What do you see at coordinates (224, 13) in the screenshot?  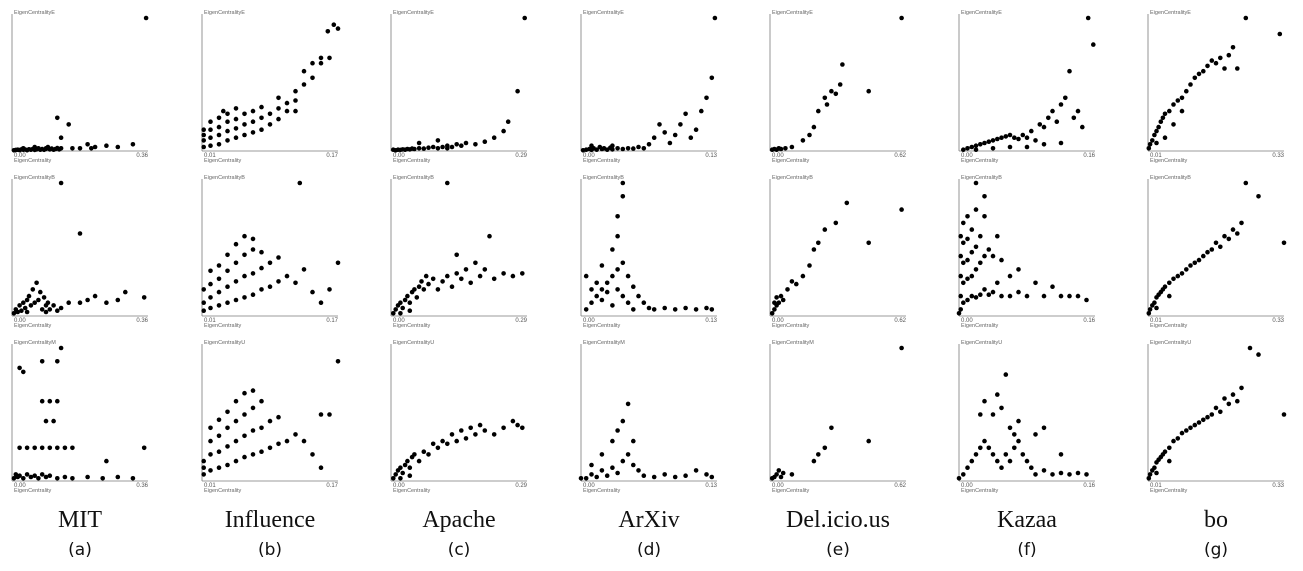 I see `y-axis-label: EigenCentralityE` at bounding box center [224, 13].